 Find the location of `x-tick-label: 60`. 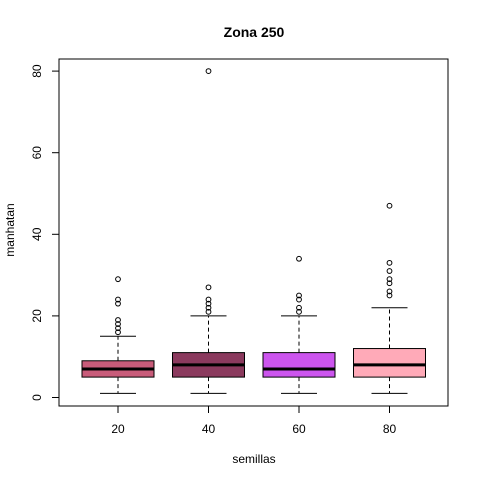

x-tick-label: 60 is located at coordinates (299, 429).